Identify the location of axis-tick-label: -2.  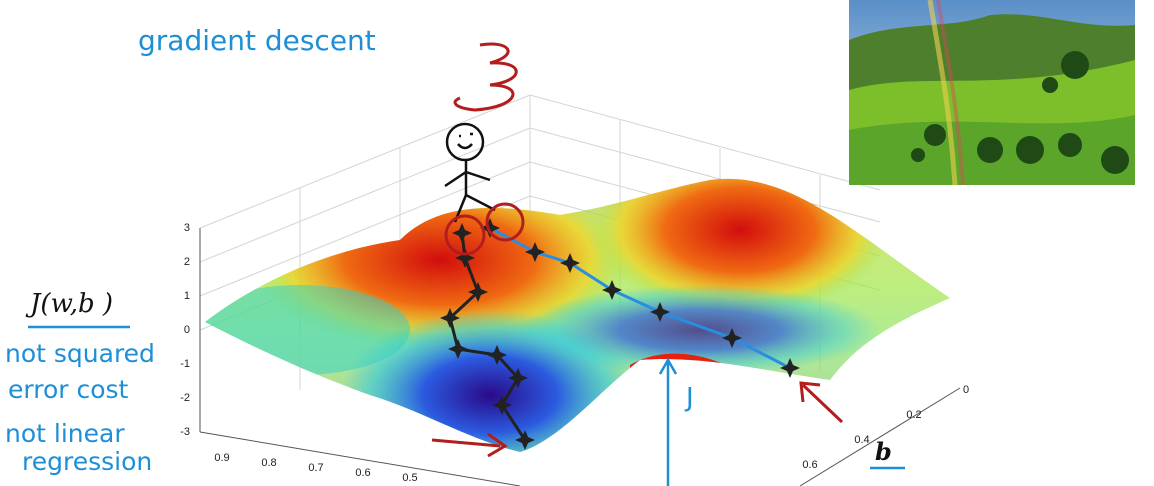
(185, 398).